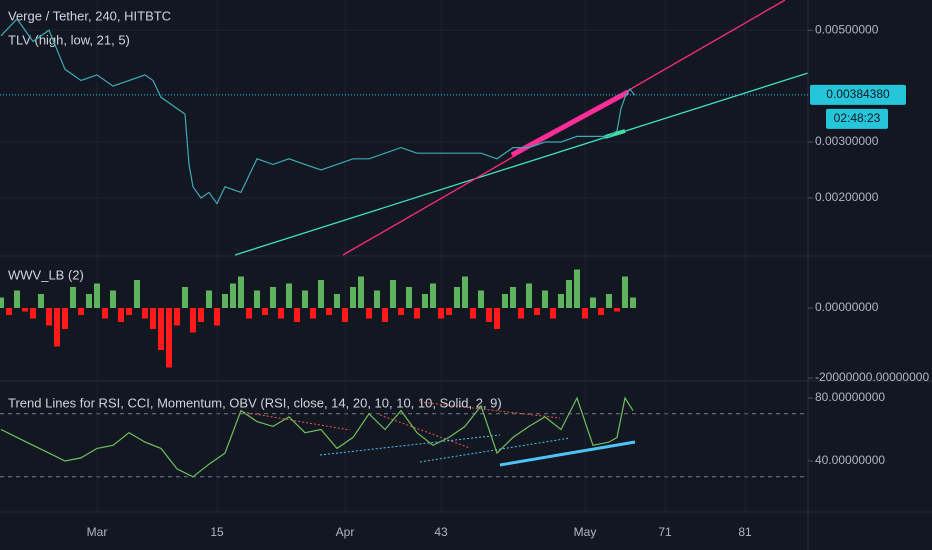 The height and width of the screenshot is (550, 932). I want to click on x-tick-label: 15, so click(217, 532).